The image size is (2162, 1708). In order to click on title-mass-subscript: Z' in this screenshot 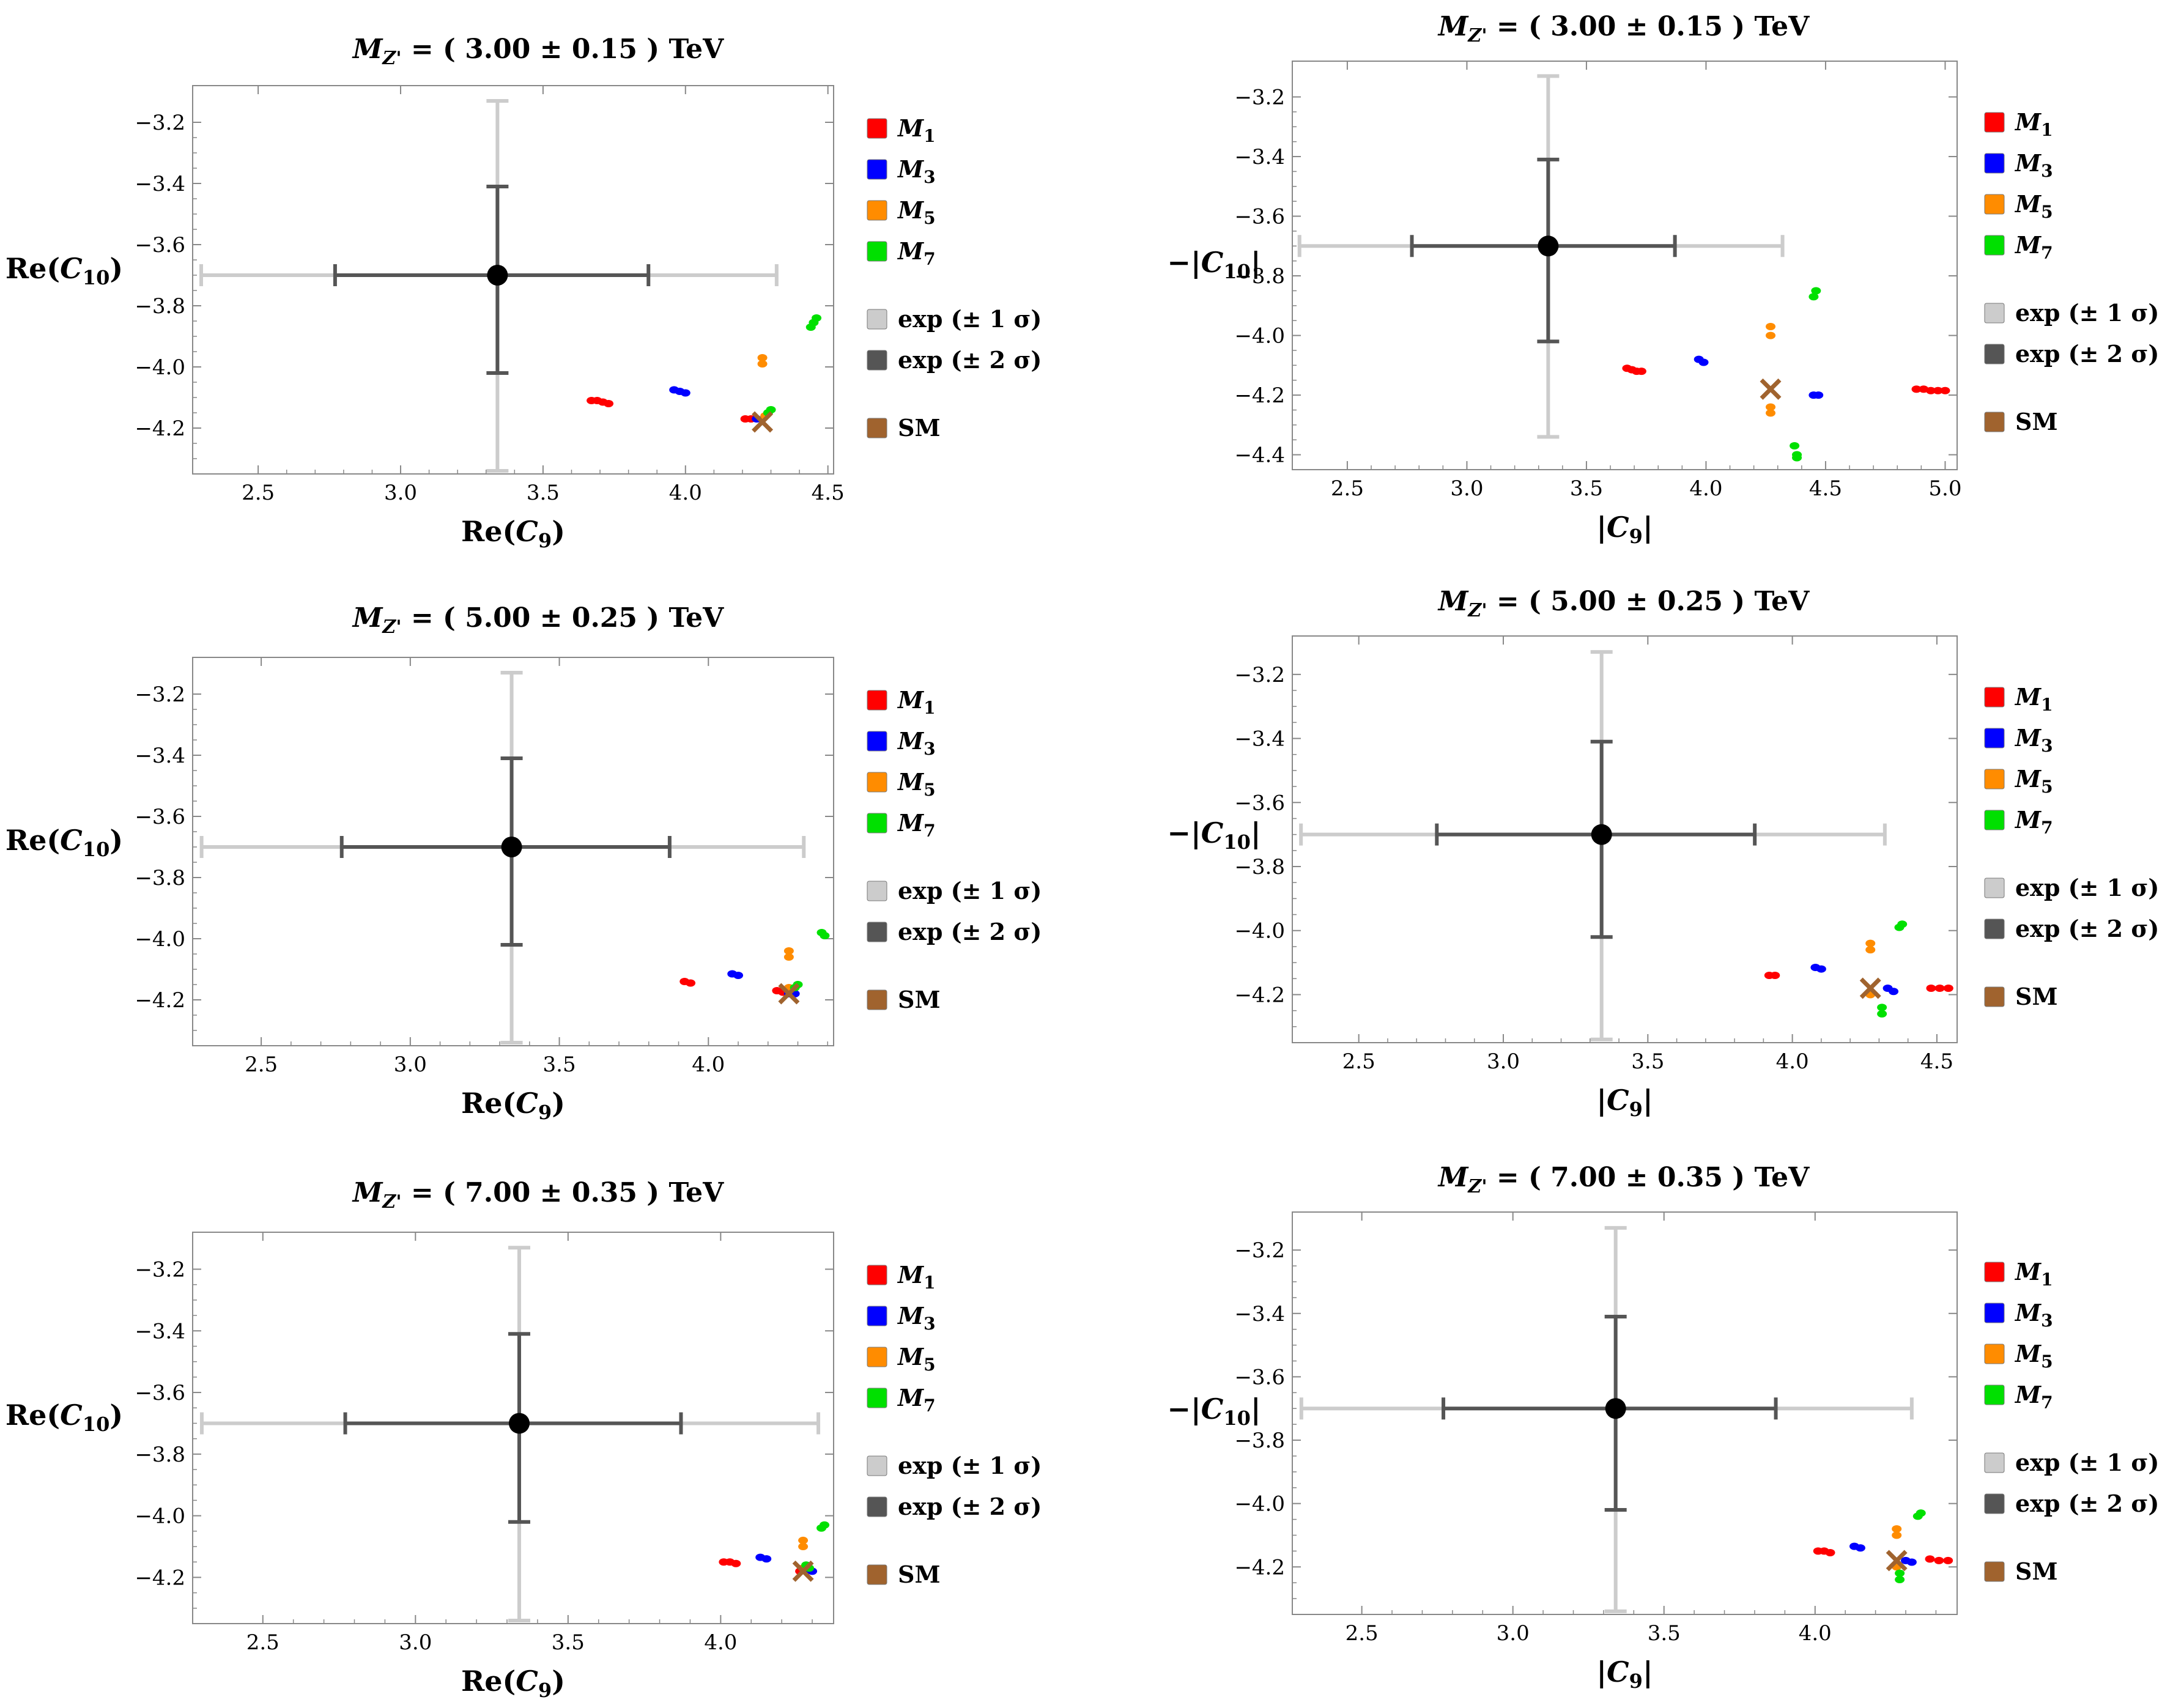, I will do `click(391, 1202)`.